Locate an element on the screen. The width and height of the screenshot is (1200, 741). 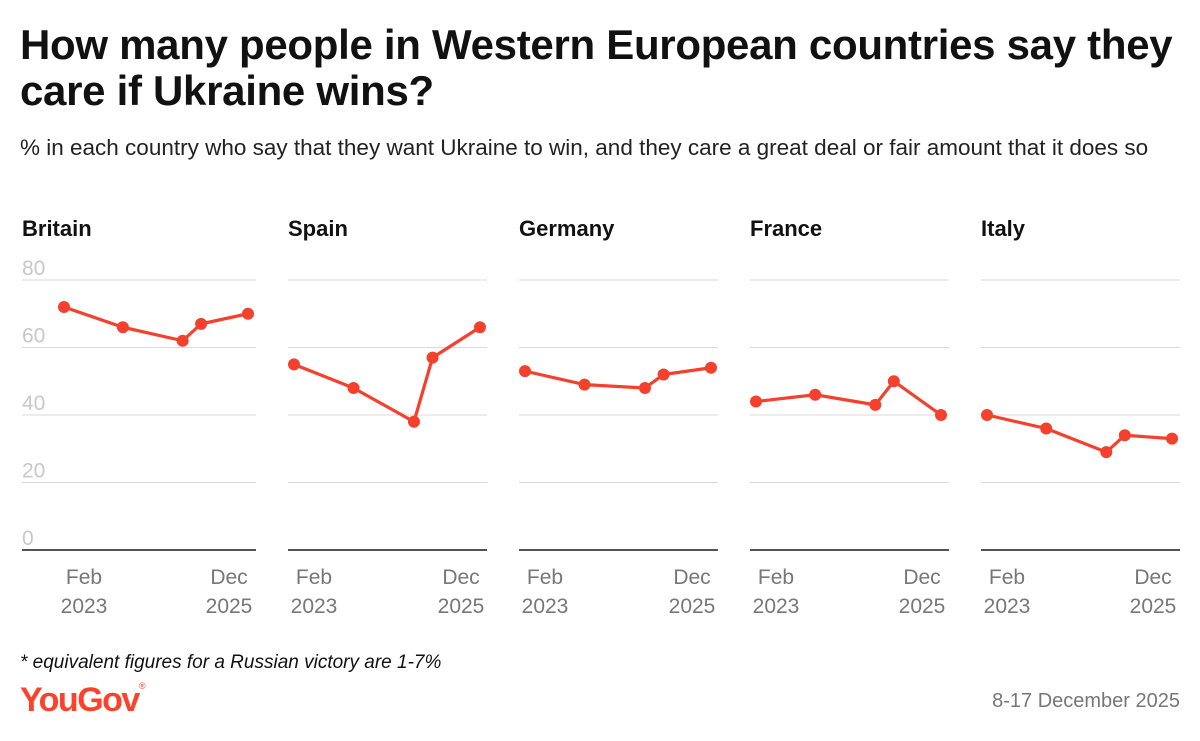
series-line-germany is located at coordinates (618, 378).